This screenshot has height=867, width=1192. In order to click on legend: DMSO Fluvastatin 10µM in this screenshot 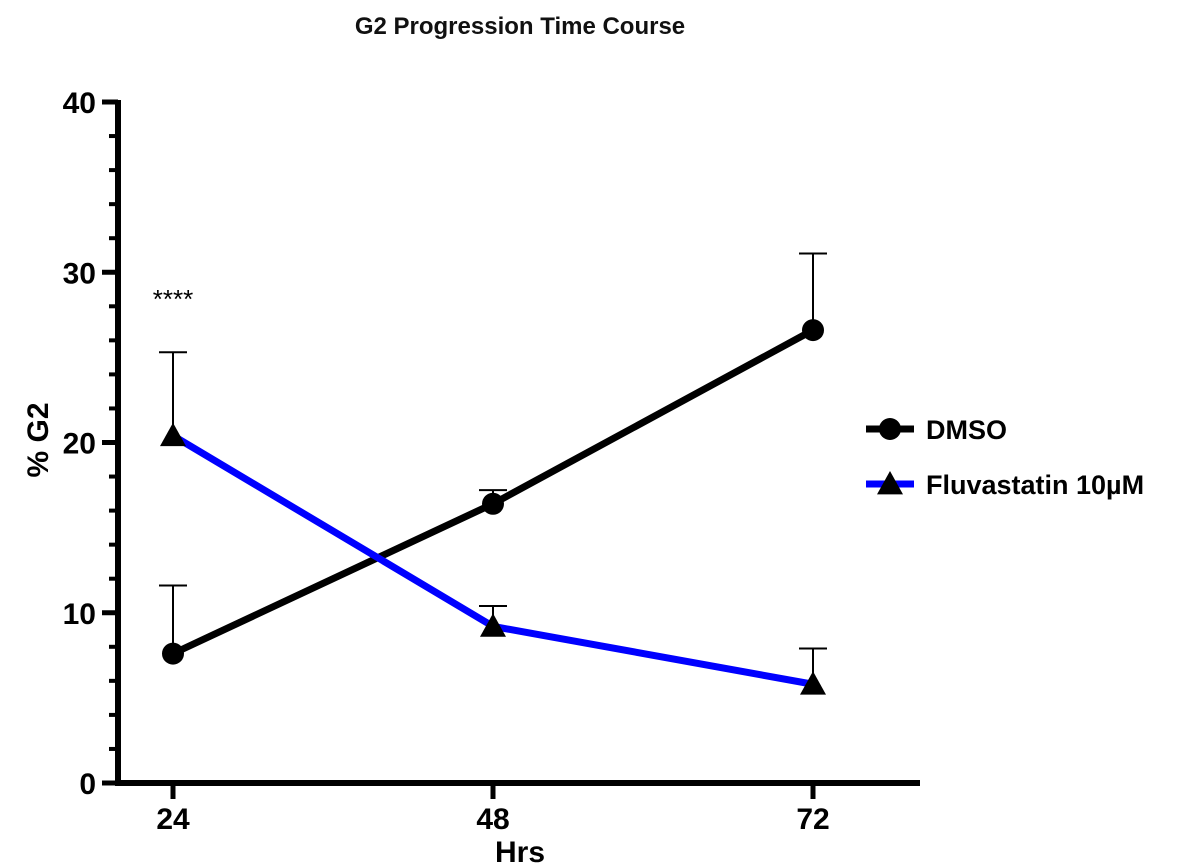, I will do `click(1005, 457)`.